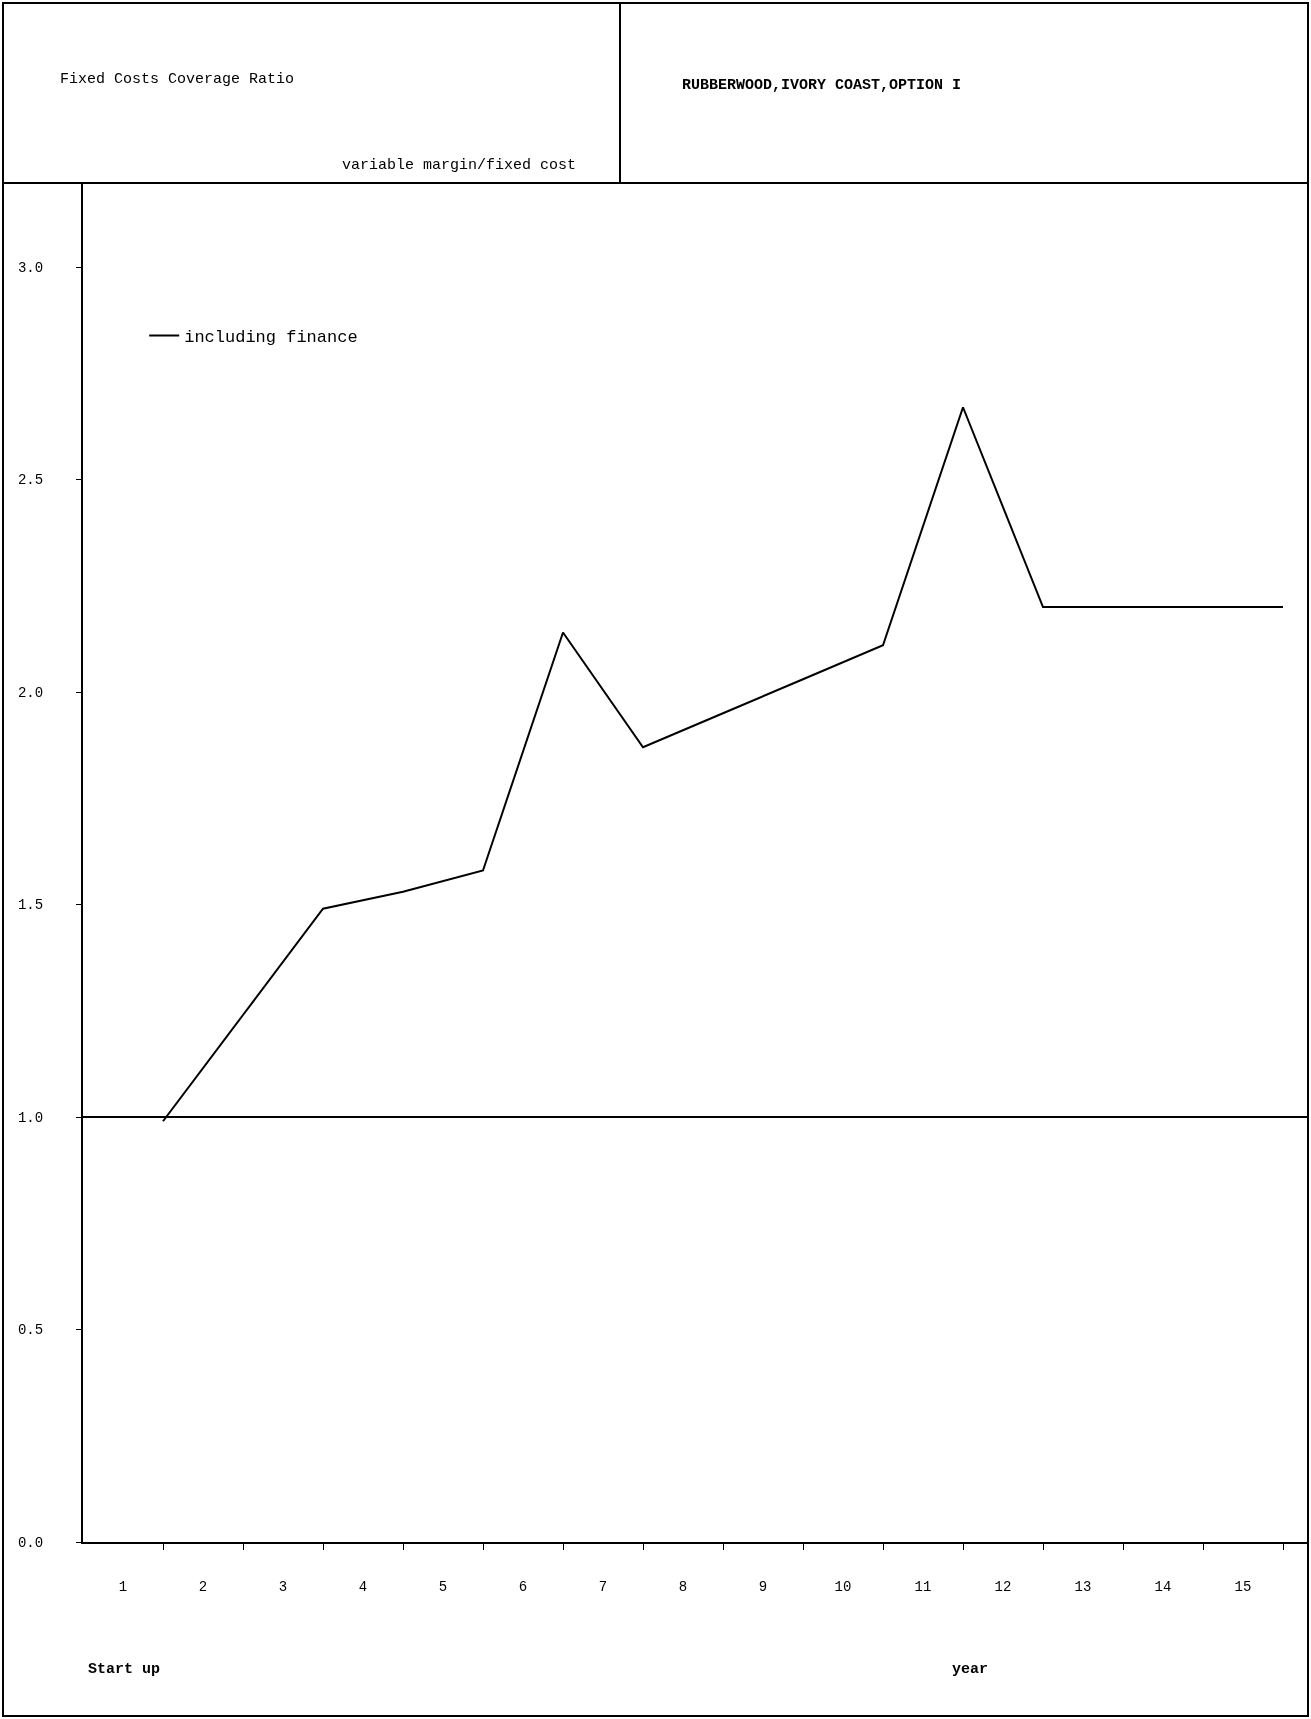 The image size is (1311, 1719). Describe the element at coordinates (30, 267) in the screenshot. I see `y-tick-label: 3.0` at that location.